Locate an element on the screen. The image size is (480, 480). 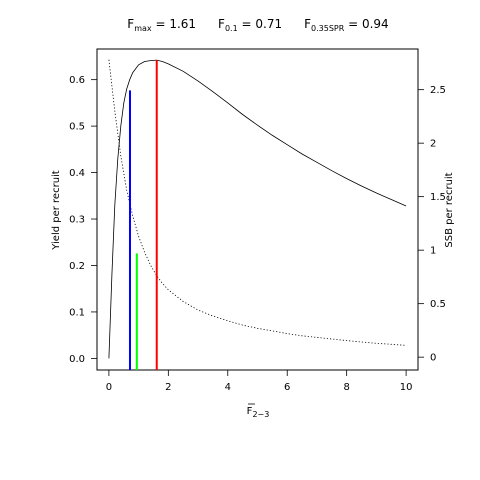
y-right-tick-label: 0 is located at coordinates (433, 358).